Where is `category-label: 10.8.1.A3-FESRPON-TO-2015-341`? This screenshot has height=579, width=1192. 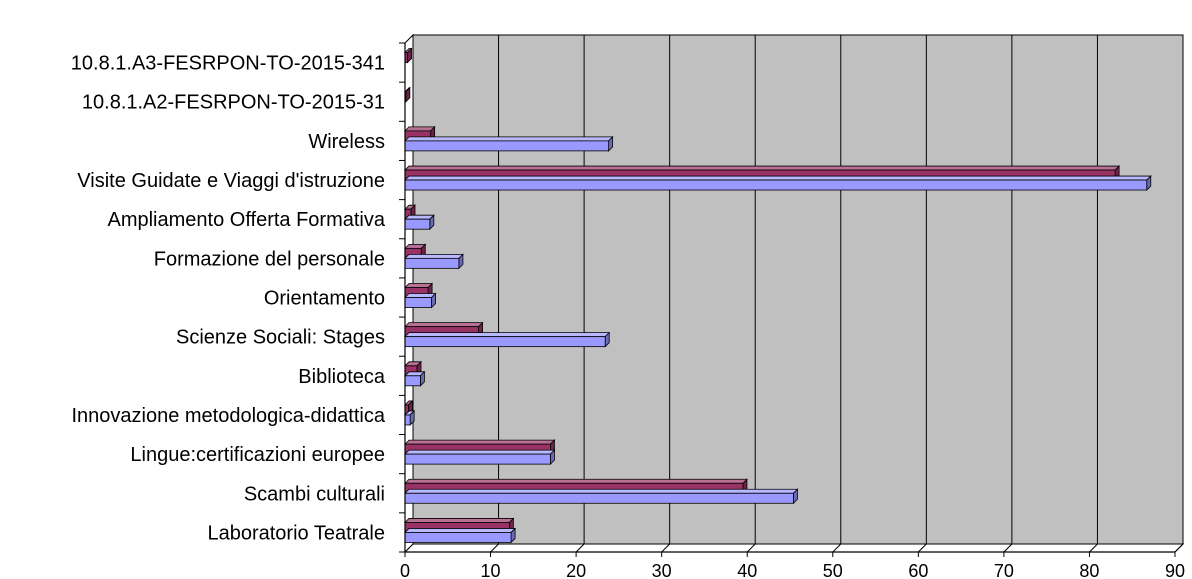 category-label: 10.8.1.A3-FESRPON-TO-2015-341 is located at coordinates (228, 64).